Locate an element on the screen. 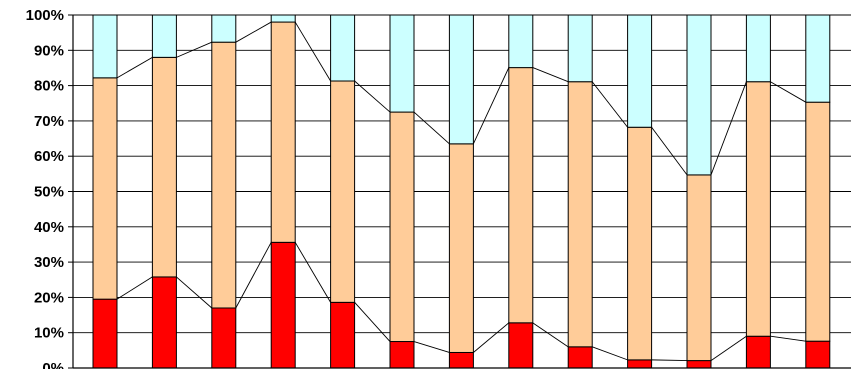 The width and height of the screenshot is (857, 369). y-axis-tick-labels: 0% 10% 20% 30% 40% 50% 60% 70% 80% 90% 100% is located at coordinates (49, 188).